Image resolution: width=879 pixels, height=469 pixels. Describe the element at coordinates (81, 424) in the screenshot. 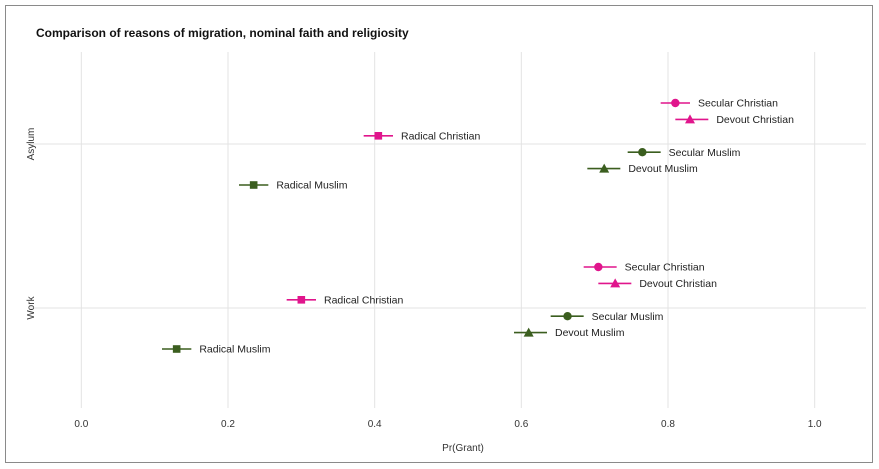

I see `x-tick-label: 0.0` at that location.